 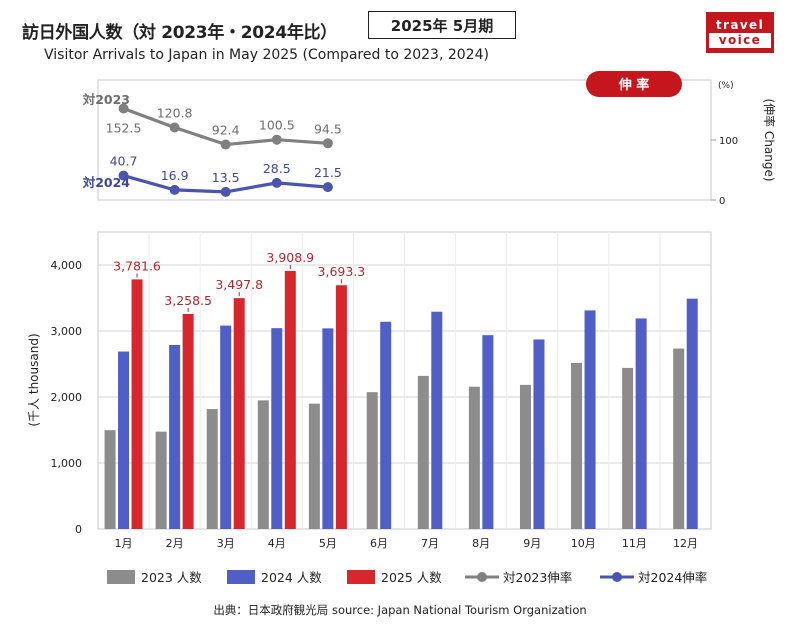 What do you see at coordinates (740, 25) in the screenshot?
I see `logo-line1: travel` at bounding box center [740, 25].